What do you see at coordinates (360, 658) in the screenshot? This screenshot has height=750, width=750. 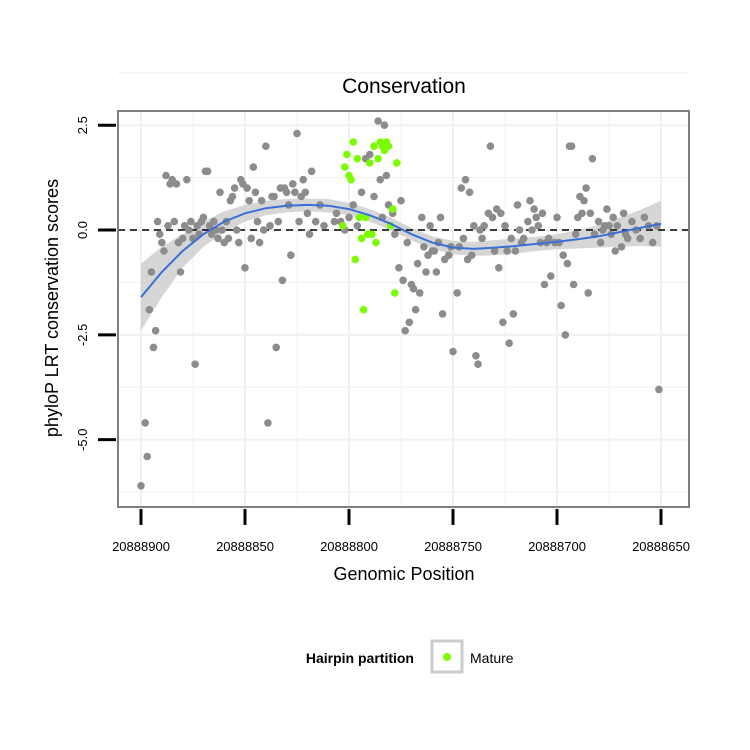 I see `legend-title: Hairpin partition` at bounding box center [360, 658].